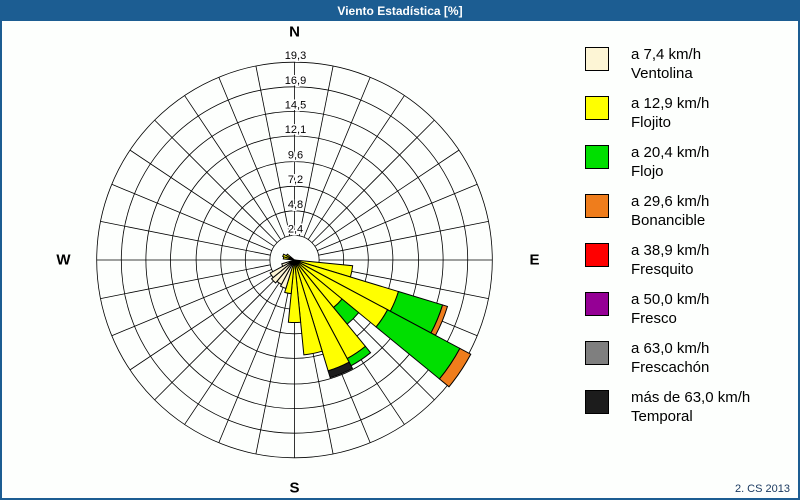 The height and width of the screenshot is (500, 800). I want to click on compass-label-s: S, so click(294, 488).